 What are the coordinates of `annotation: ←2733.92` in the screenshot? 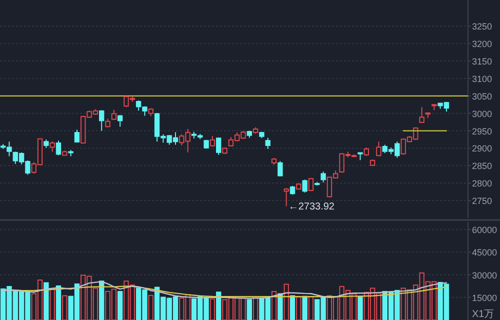 It's located at (311, 207).